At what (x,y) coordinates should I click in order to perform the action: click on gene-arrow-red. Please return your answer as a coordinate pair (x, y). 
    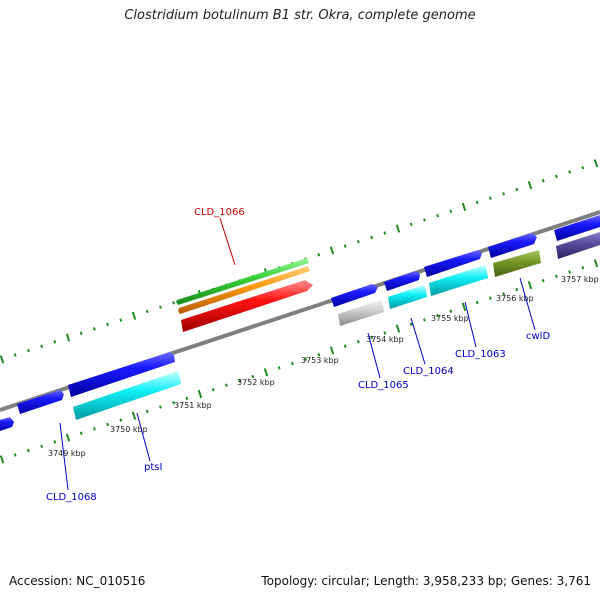
    Looking at the image, I should click on (247, 306).